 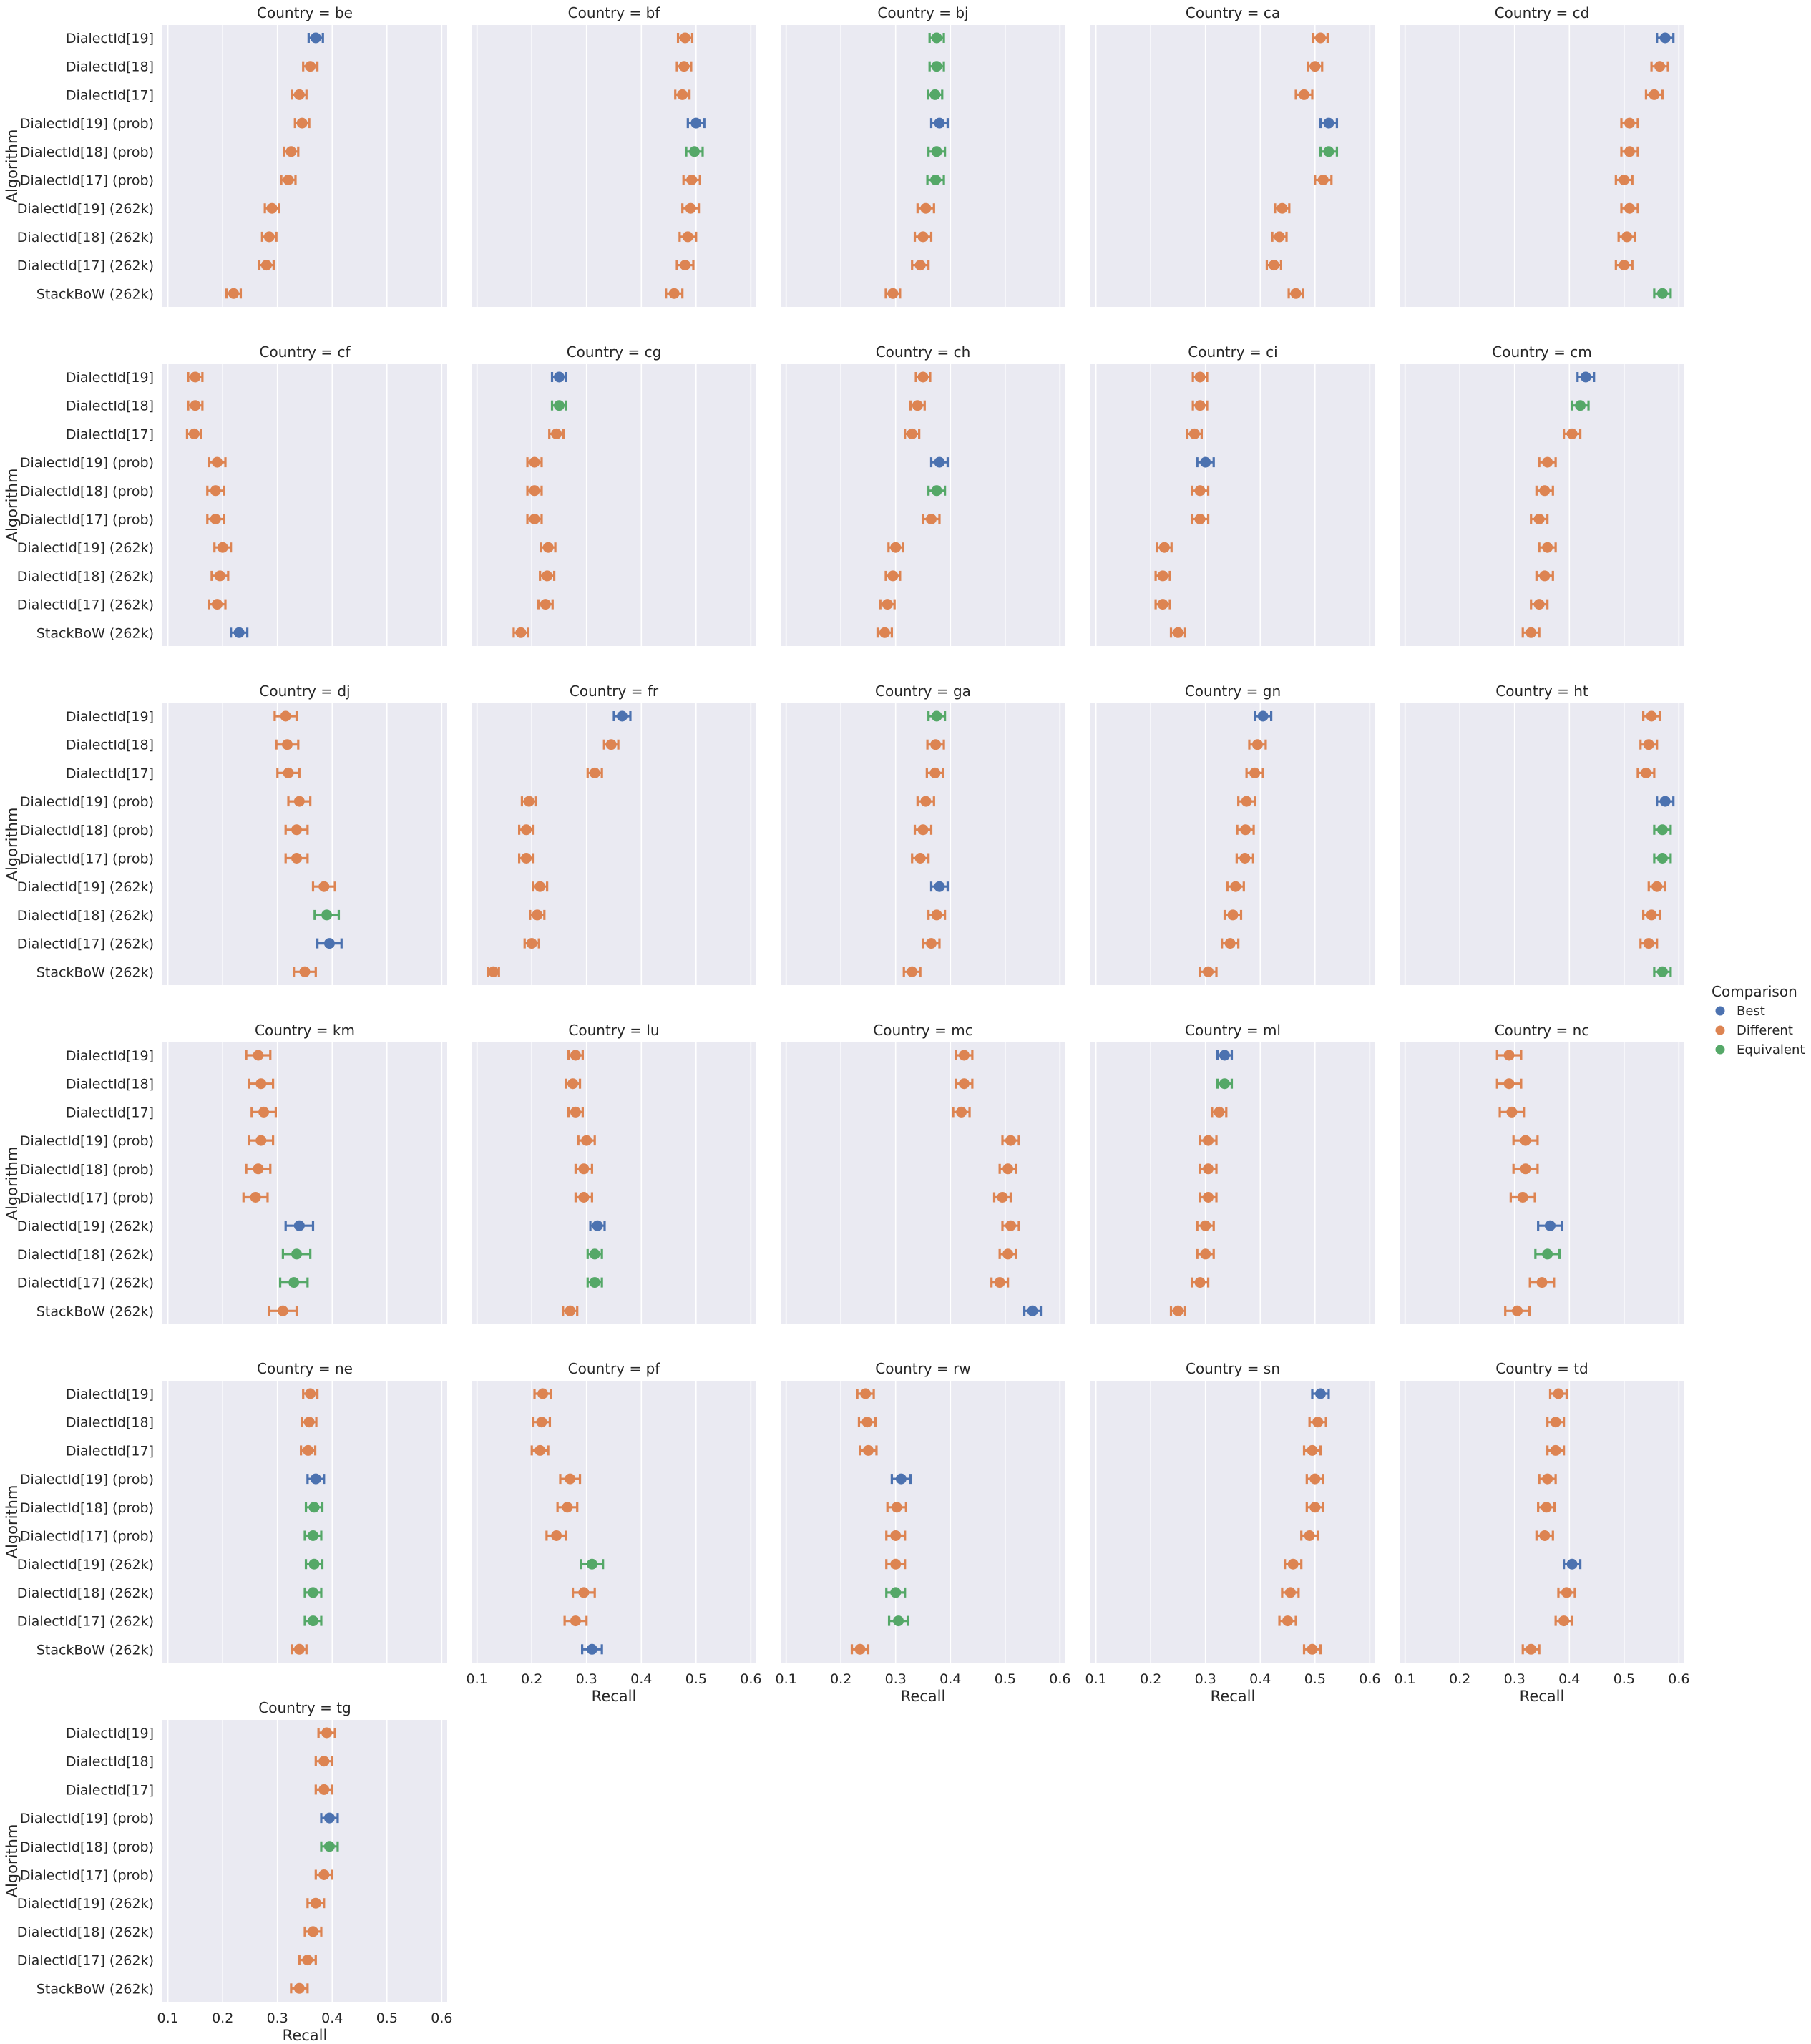 I want to click on panel-title: Country = cd, so click(x=1542, y=12).